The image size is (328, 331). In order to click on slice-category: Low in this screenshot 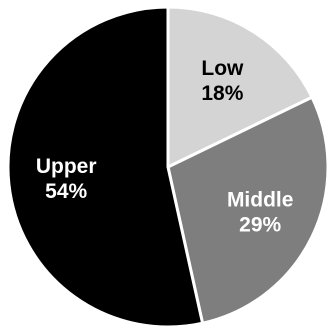, I will do `click(222, 68)`.